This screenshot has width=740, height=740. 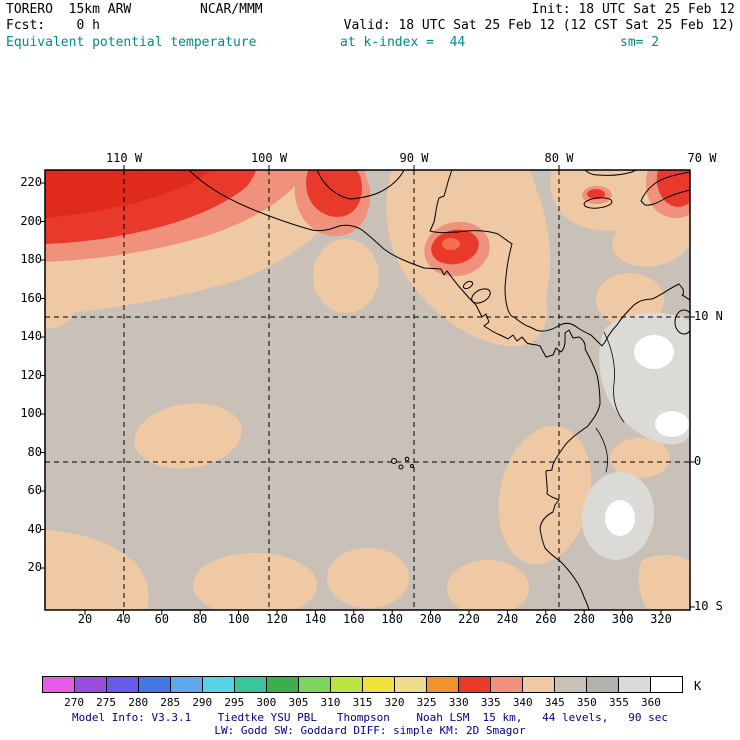 What do you see at coordinates (622, 619) in the screenshot?
I see `x-axis-label: 300` at bounding box center [622, 619].